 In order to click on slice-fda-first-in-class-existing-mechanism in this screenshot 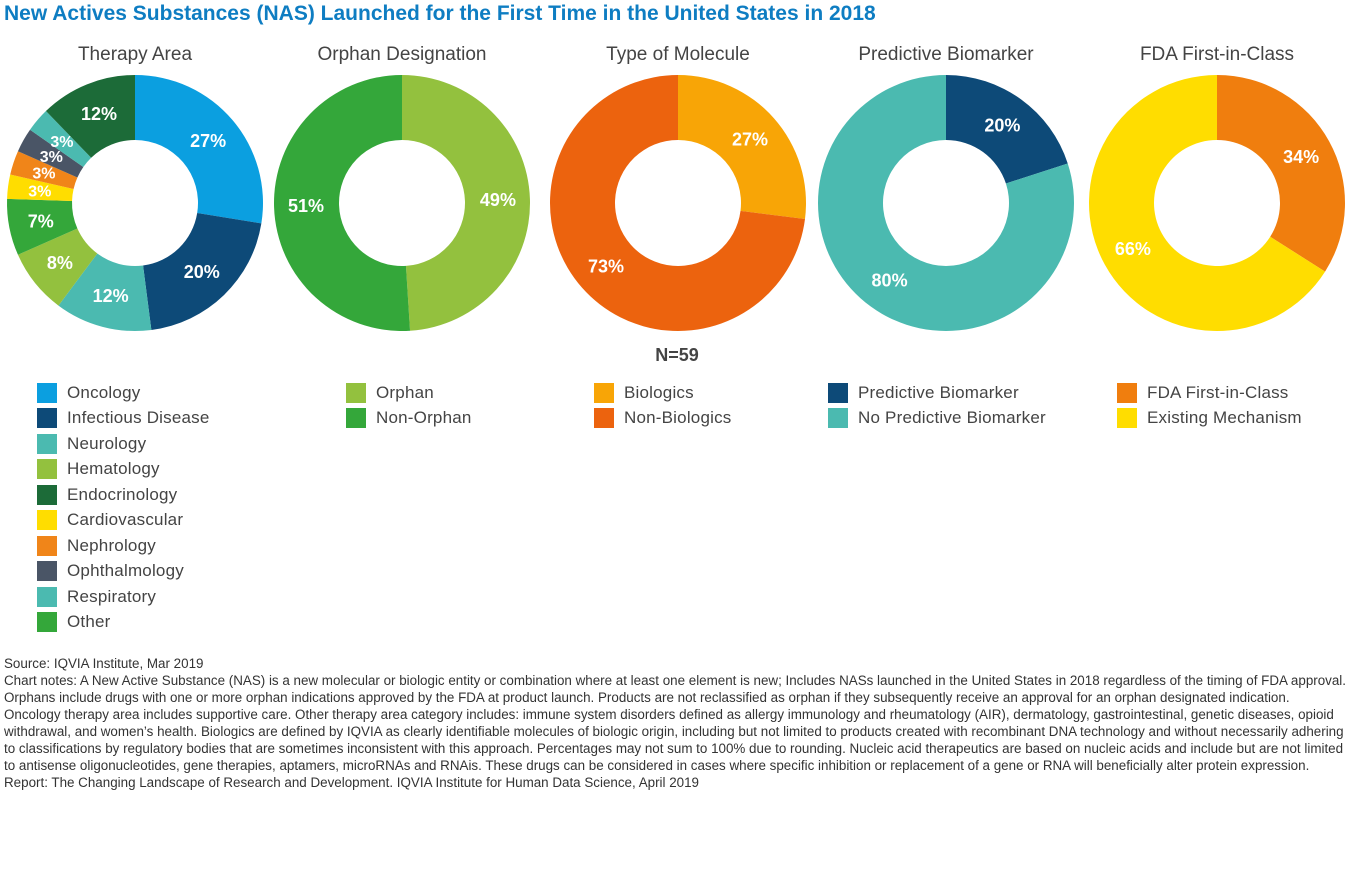, I will do `click(1207, 203)`.